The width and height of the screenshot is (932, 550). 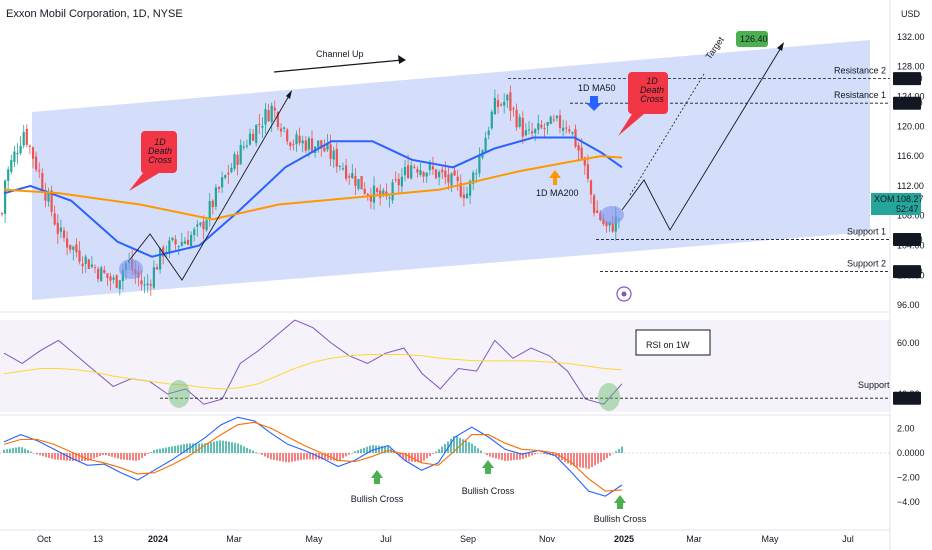 What do you see at coordinates (314, 539) in the screenshot?
I see `time-tick-label: May` at bounding box center [314, 539].